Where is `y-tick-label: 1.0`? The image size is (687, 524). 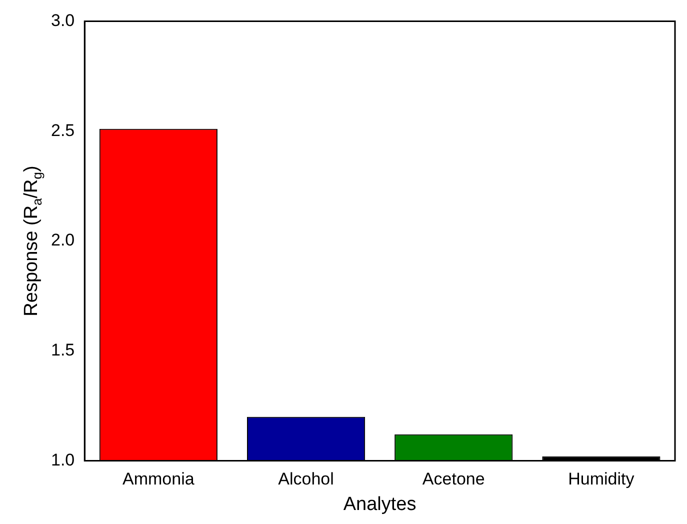
y-tick-label: 1.0 is located at coordinates (62, 460).